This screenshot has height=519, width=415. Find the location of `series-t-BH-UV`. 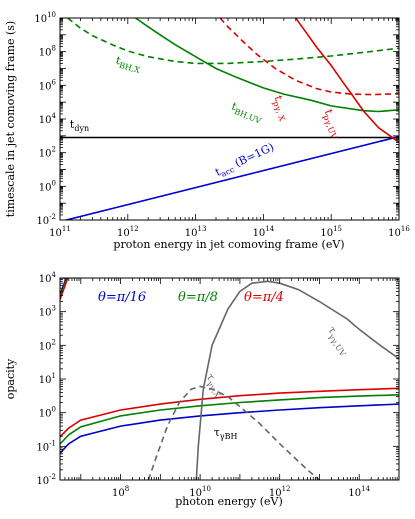

series-t-BH-UV is located at coordinates (267, 65).